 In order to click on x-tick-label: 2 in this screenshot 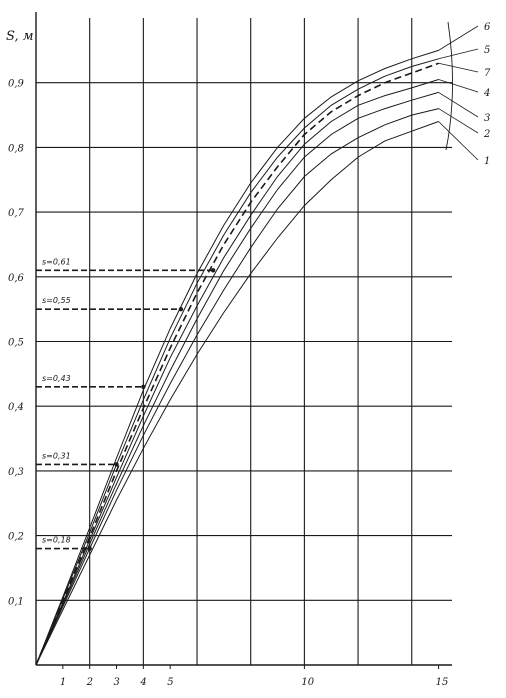, I will do `click(89, 682)`.